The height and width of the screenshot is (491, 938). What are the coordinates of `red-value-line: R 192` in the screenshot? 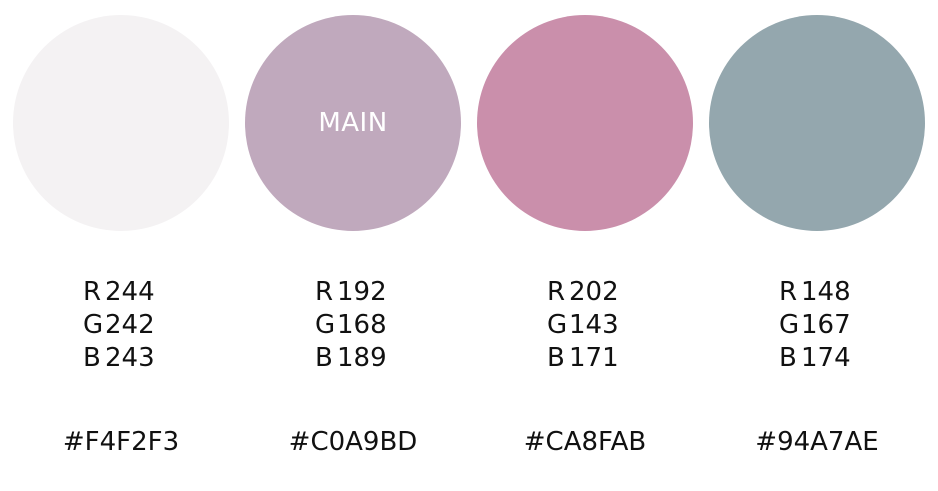 It's located at (353, 292).